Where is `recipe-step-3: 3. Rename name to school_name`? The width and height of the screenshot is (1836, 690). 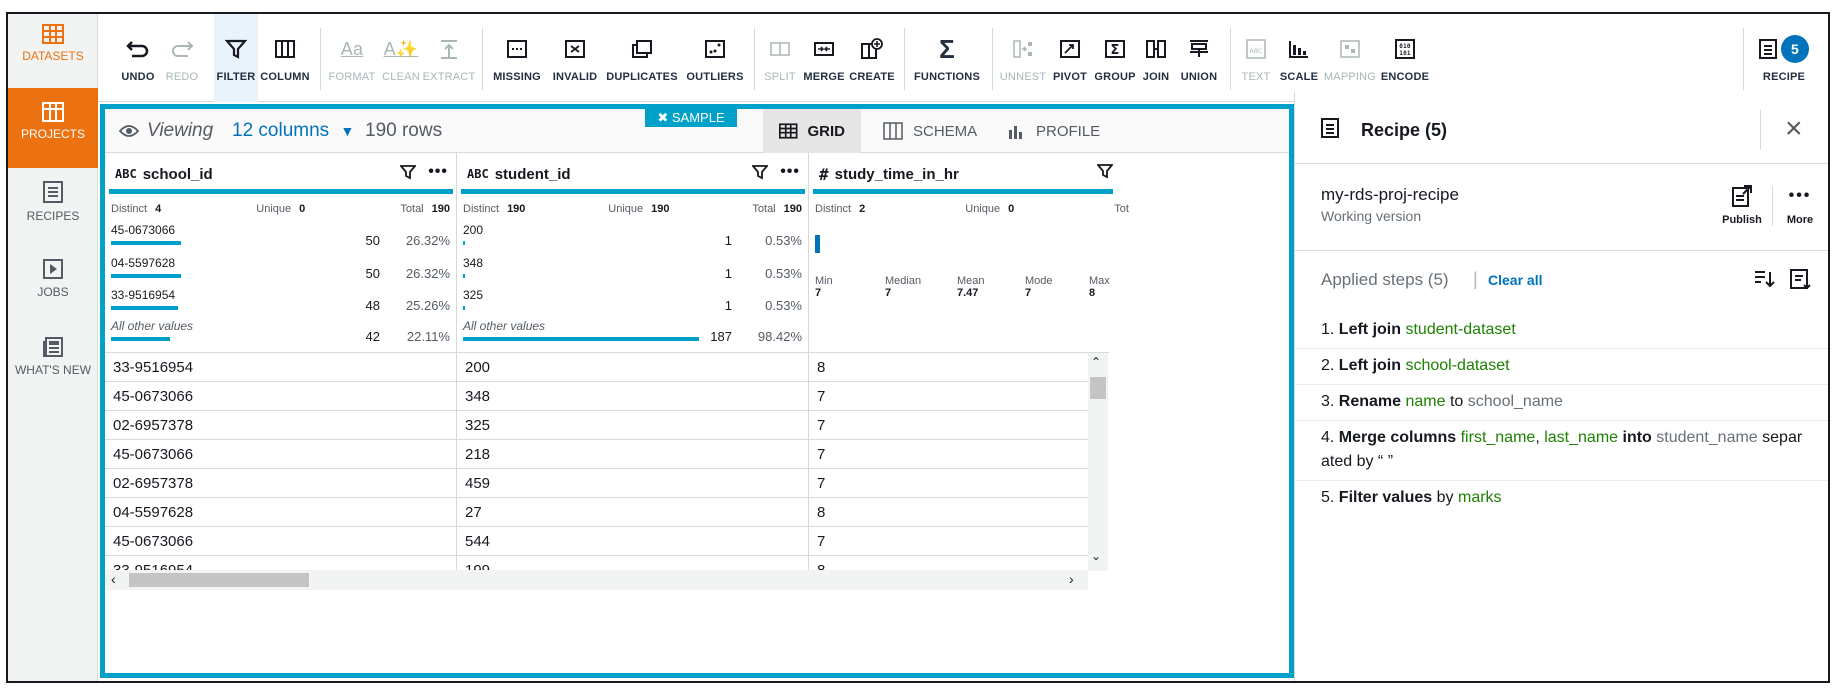
recipe-step-3: 3. Rename name to school_name is located at coordinates (1561, 402).